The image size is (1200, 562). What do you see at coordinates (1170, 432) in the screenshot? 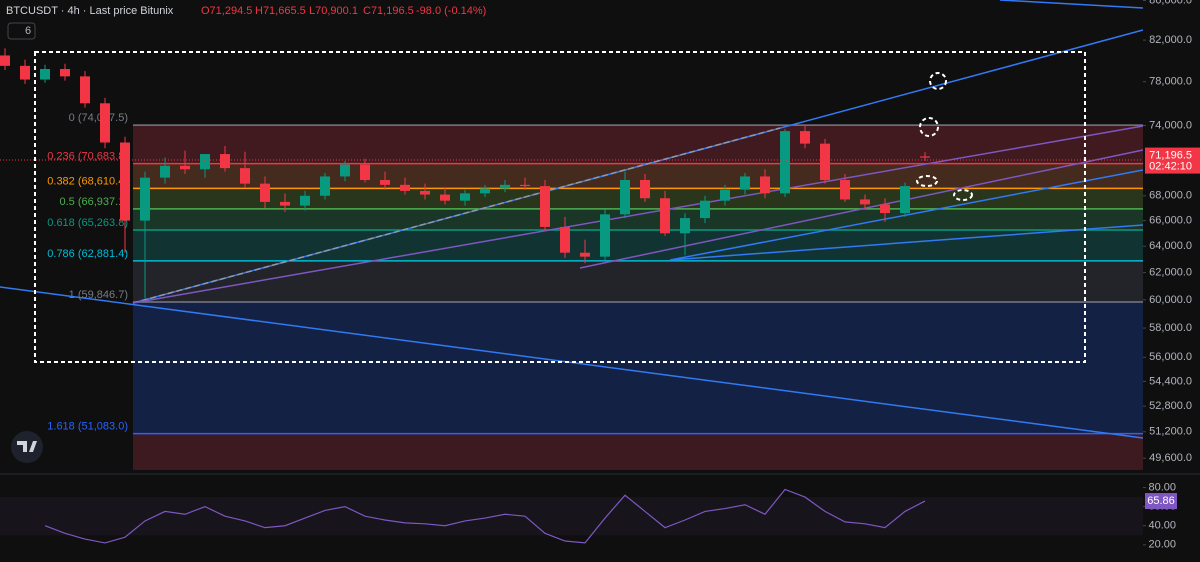
I see `y-tick-label: 51,200.0` at bounding box center [1170, 432].